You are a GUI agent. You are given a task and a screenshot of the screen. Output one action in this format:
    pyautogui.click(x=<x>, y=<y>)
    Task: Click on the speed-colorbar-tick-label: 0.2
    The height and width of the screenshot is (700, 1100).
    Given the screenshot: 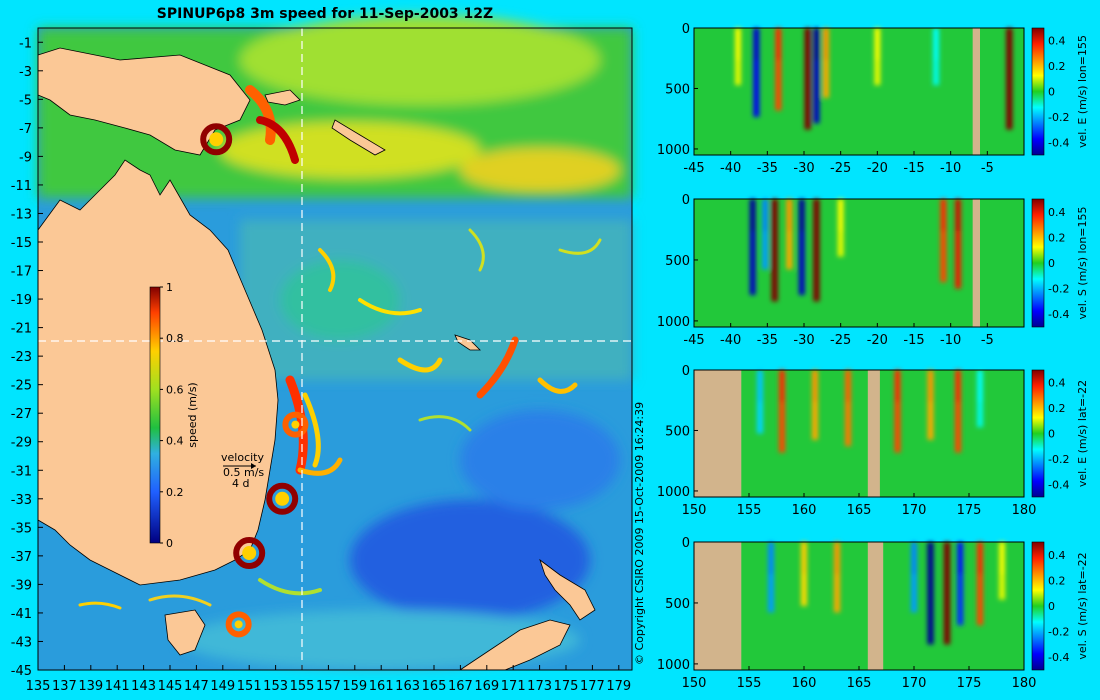 What is the action you would take?
    pyautogui.click(x=175, y=492)
    